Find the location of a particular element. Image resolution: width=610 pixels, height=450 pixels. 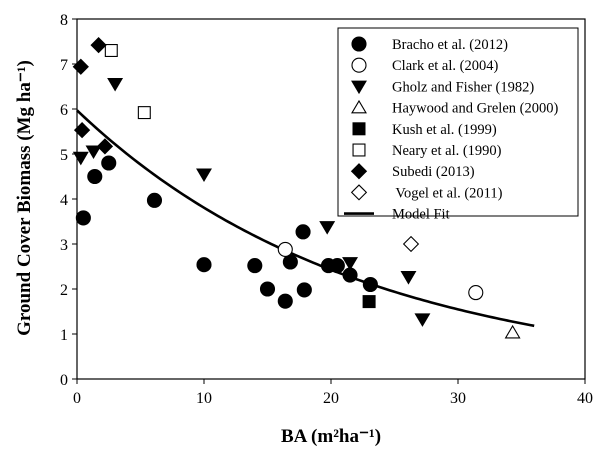

x-axis: 0 10 20 30 40 is located at coordinates (333, 393).